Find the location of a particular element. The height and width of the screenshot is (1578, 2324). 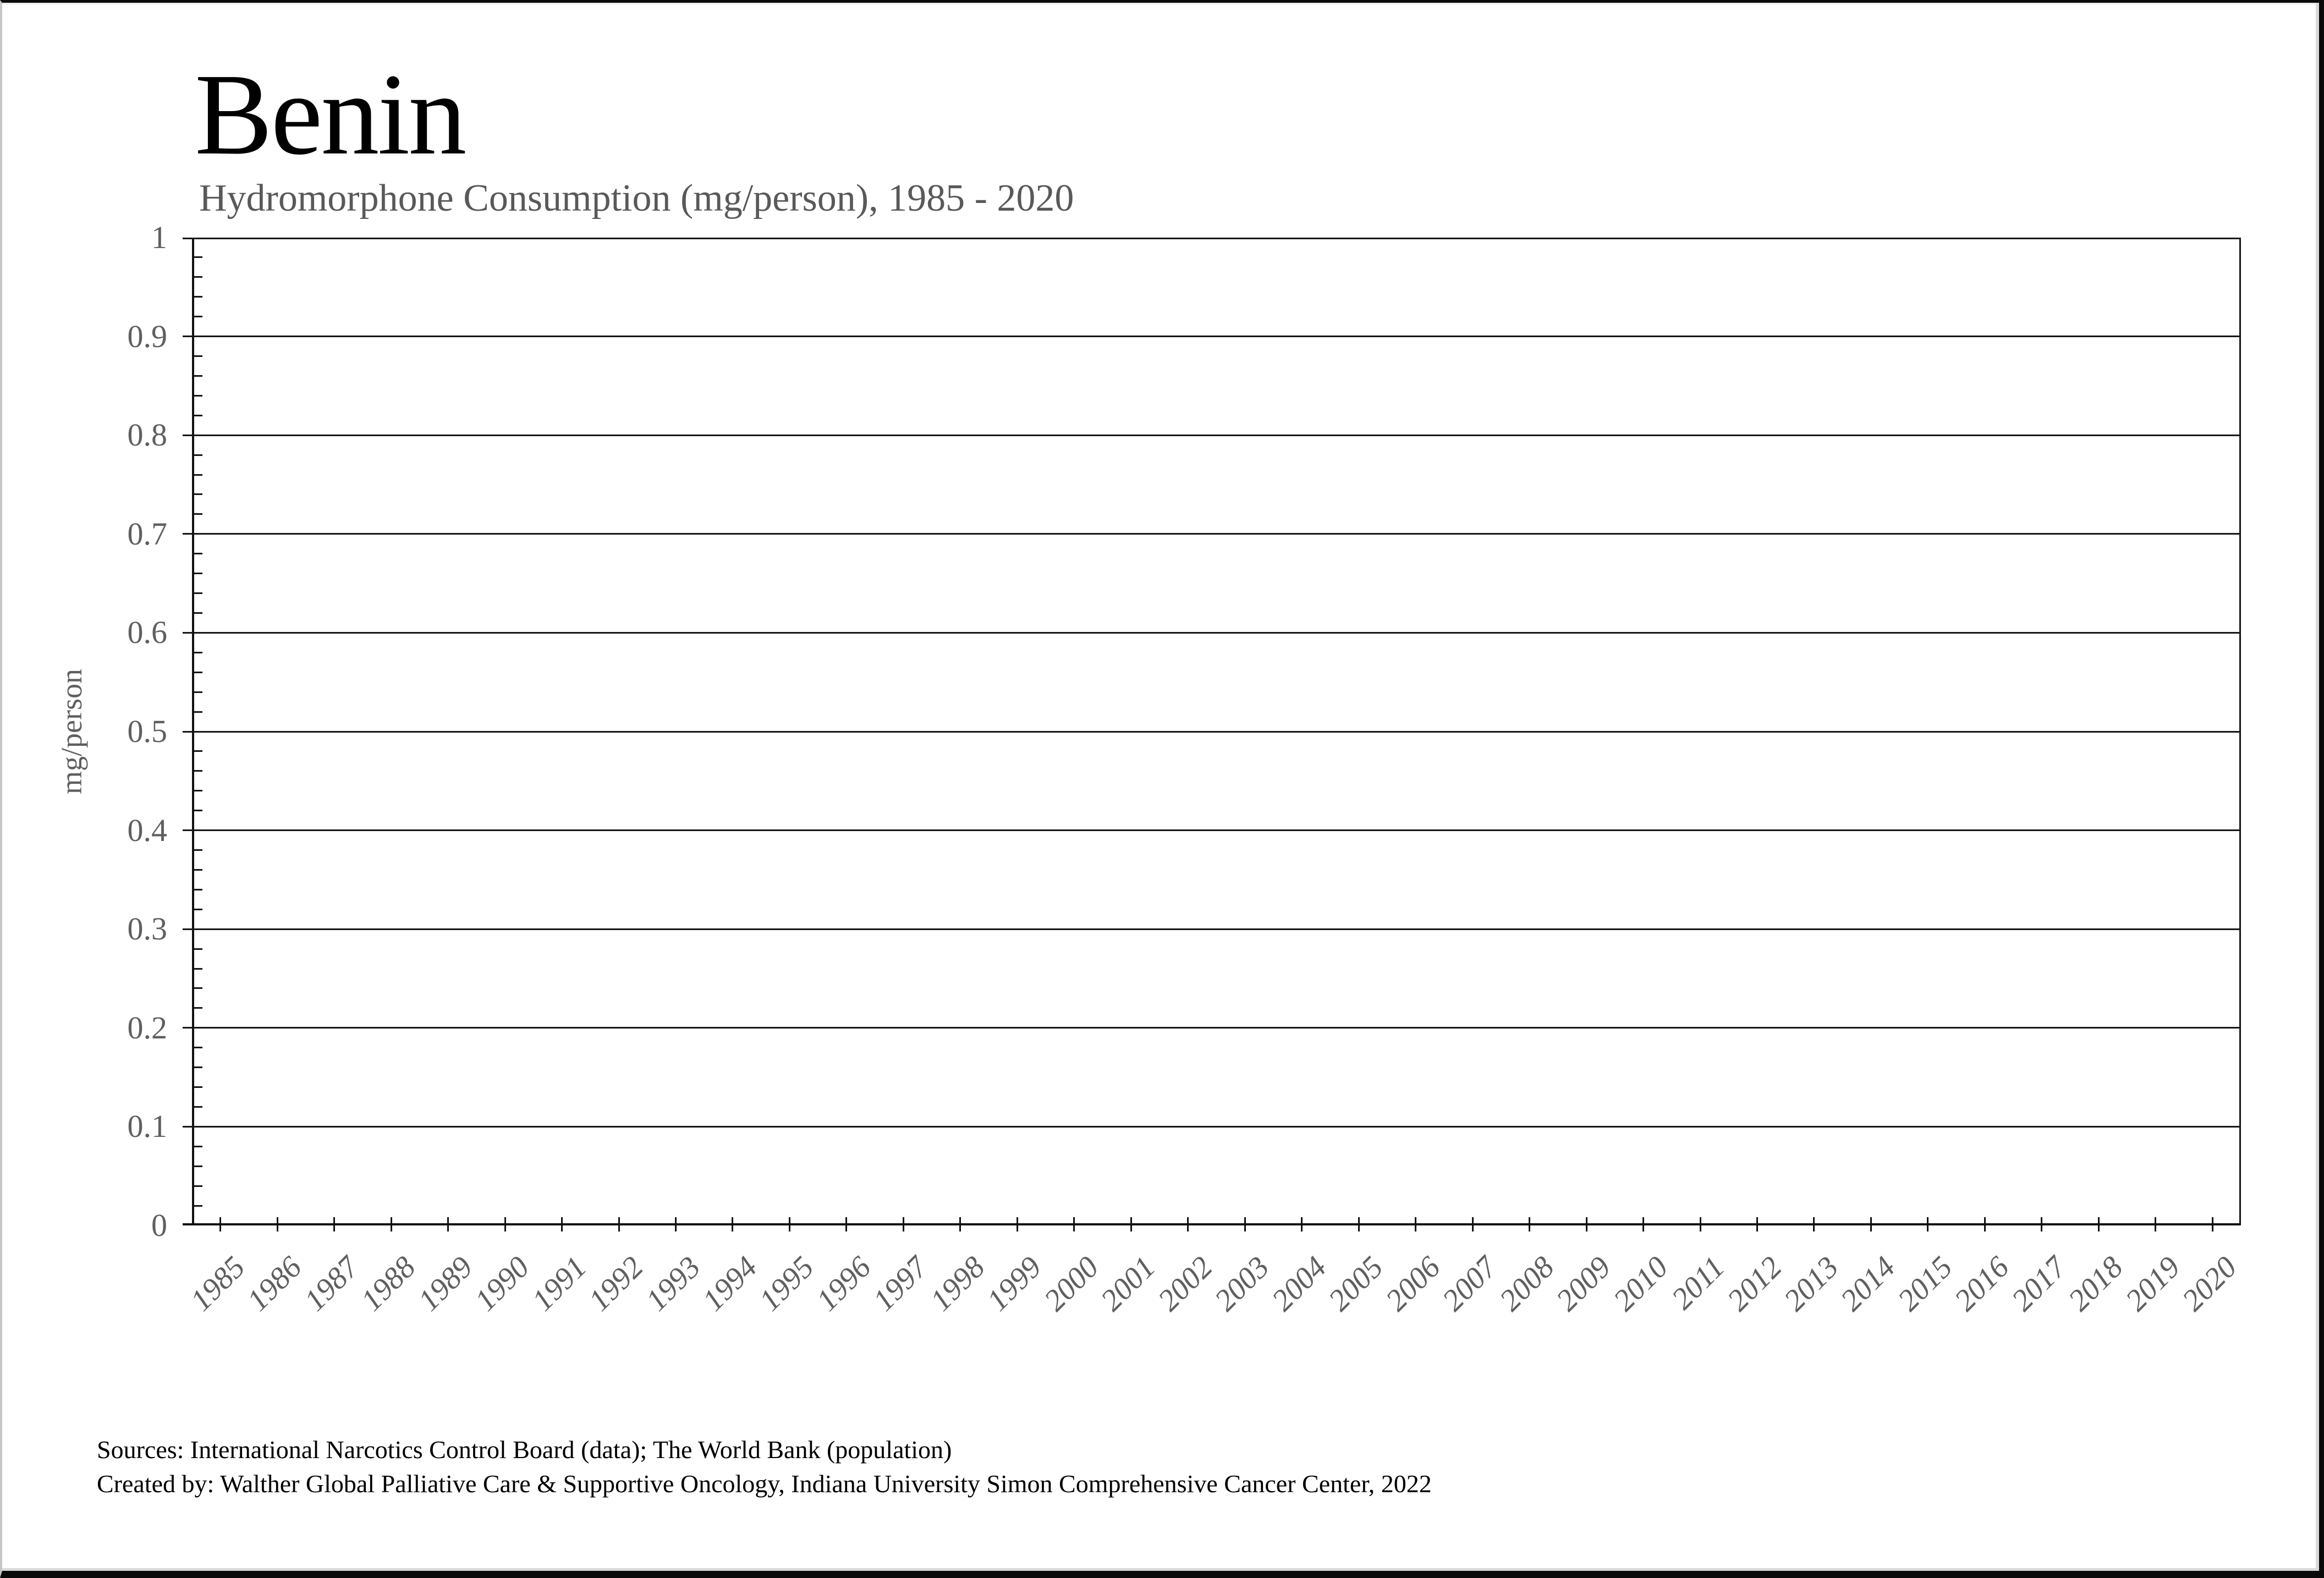

x-tick-label: 2011 is located at coordinates (1699, 1283).